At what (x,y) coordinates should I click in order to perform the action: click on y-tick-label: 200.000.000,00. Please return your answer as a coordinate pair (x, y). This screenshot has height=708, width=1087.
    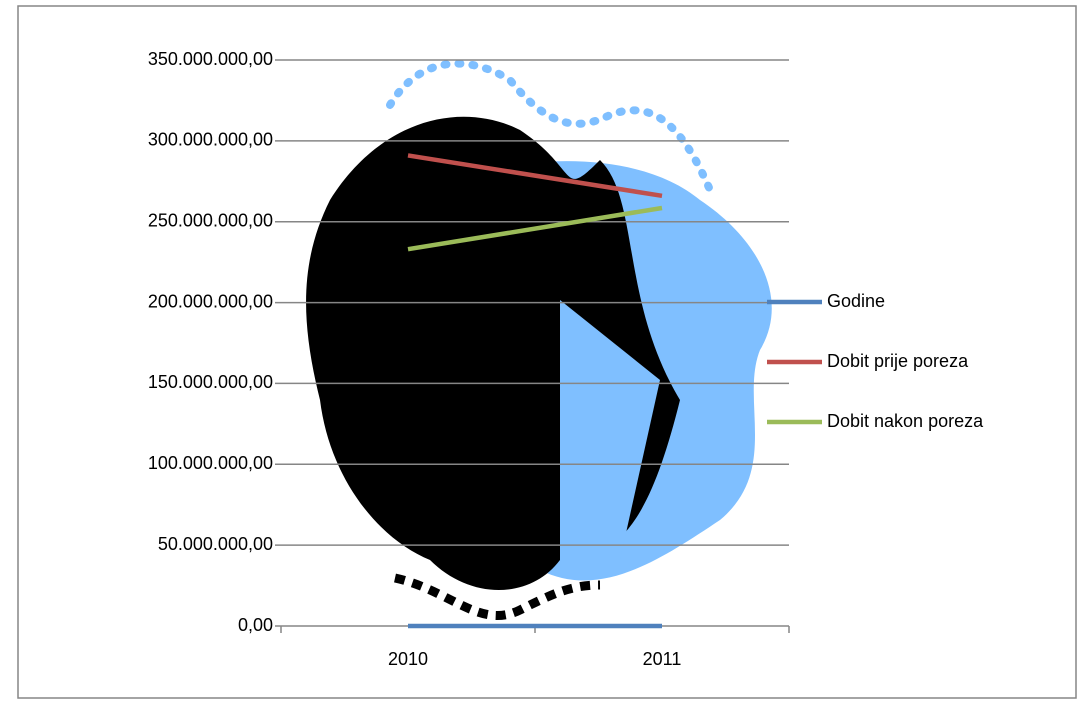
    Looking at the image, I should click on (210, 301).